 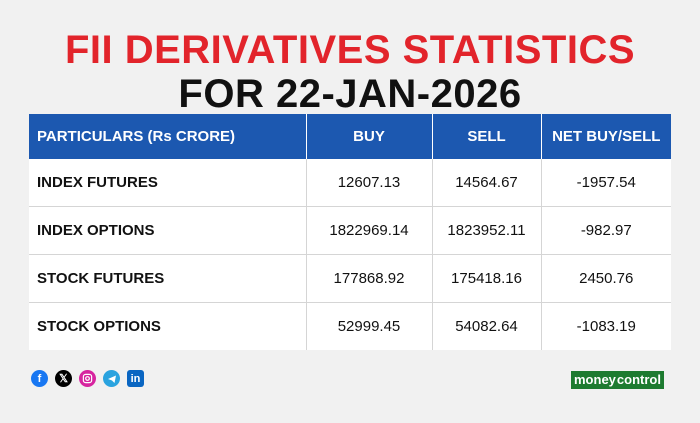 What do you see at coordinates (168, 136) in the screenshot?
I see `header-particulars: PARTICULARS (Rs CRORE)` at bounding box center [168, 136].